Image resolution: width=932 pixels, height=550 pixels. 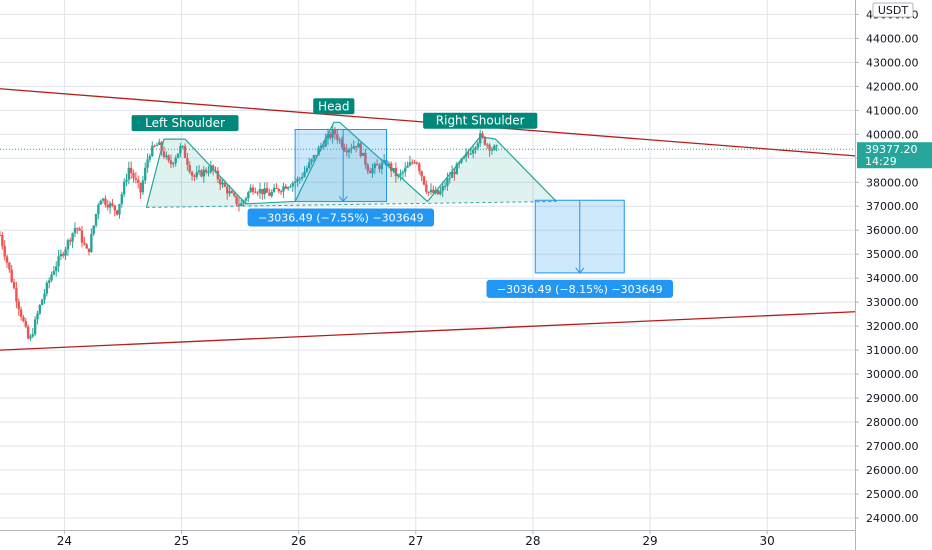 I want to click on measure-box, so click(x=341, y=165).